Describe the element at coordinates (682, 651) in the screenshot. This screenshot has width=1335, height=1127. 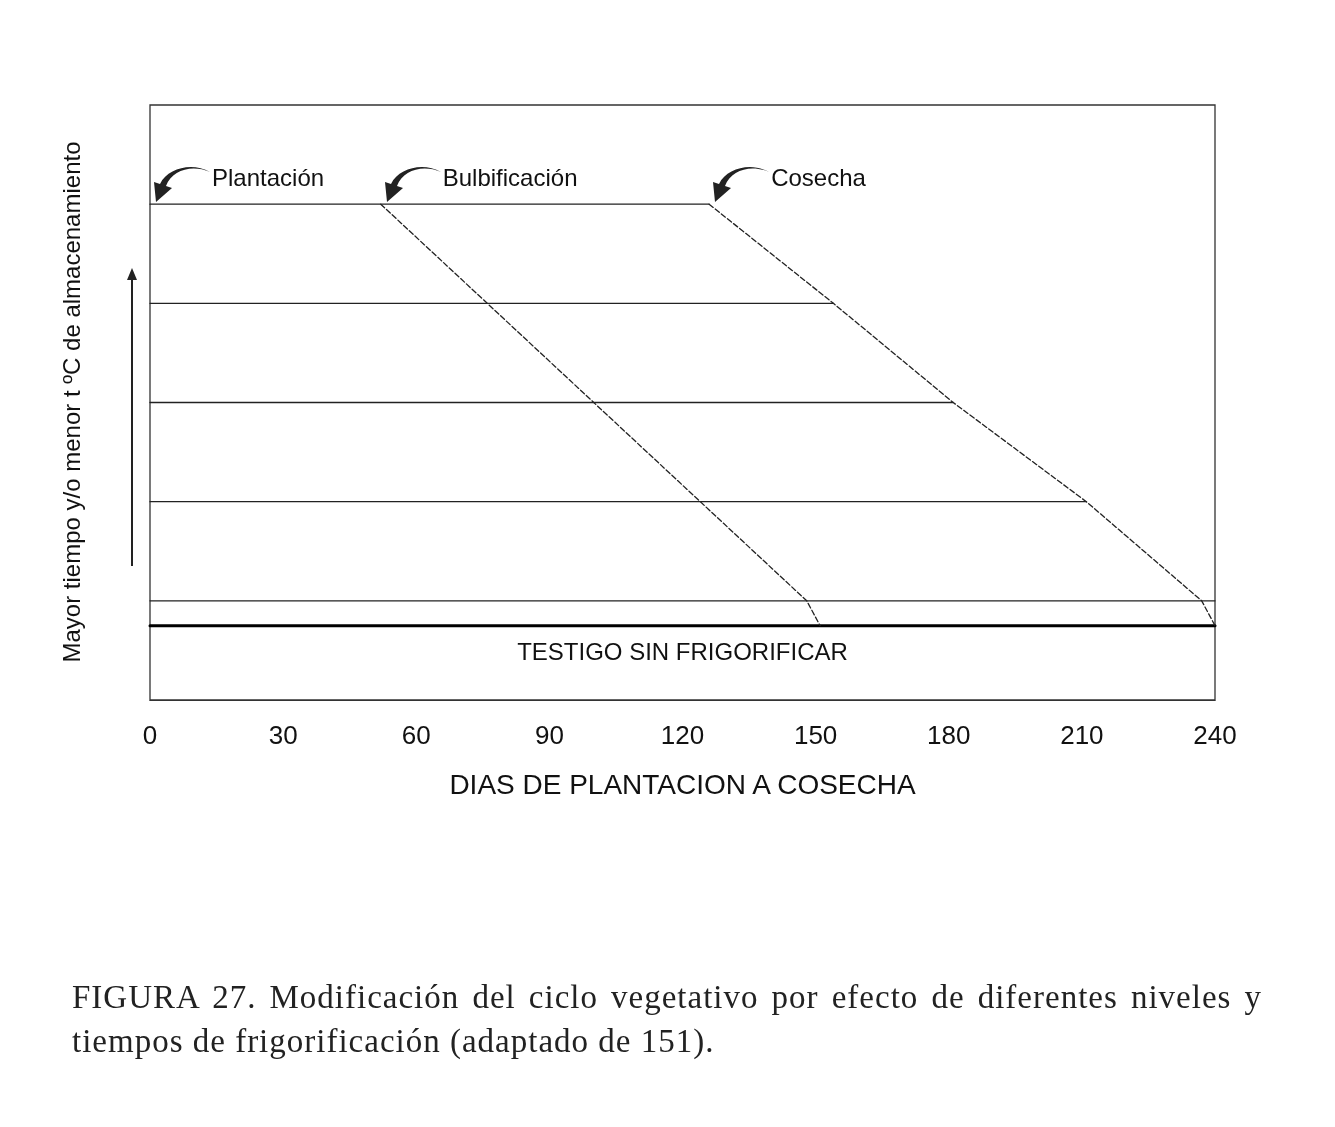
I see `annotation: TESTIGO SIN FRIGORIFICAR` at that location.